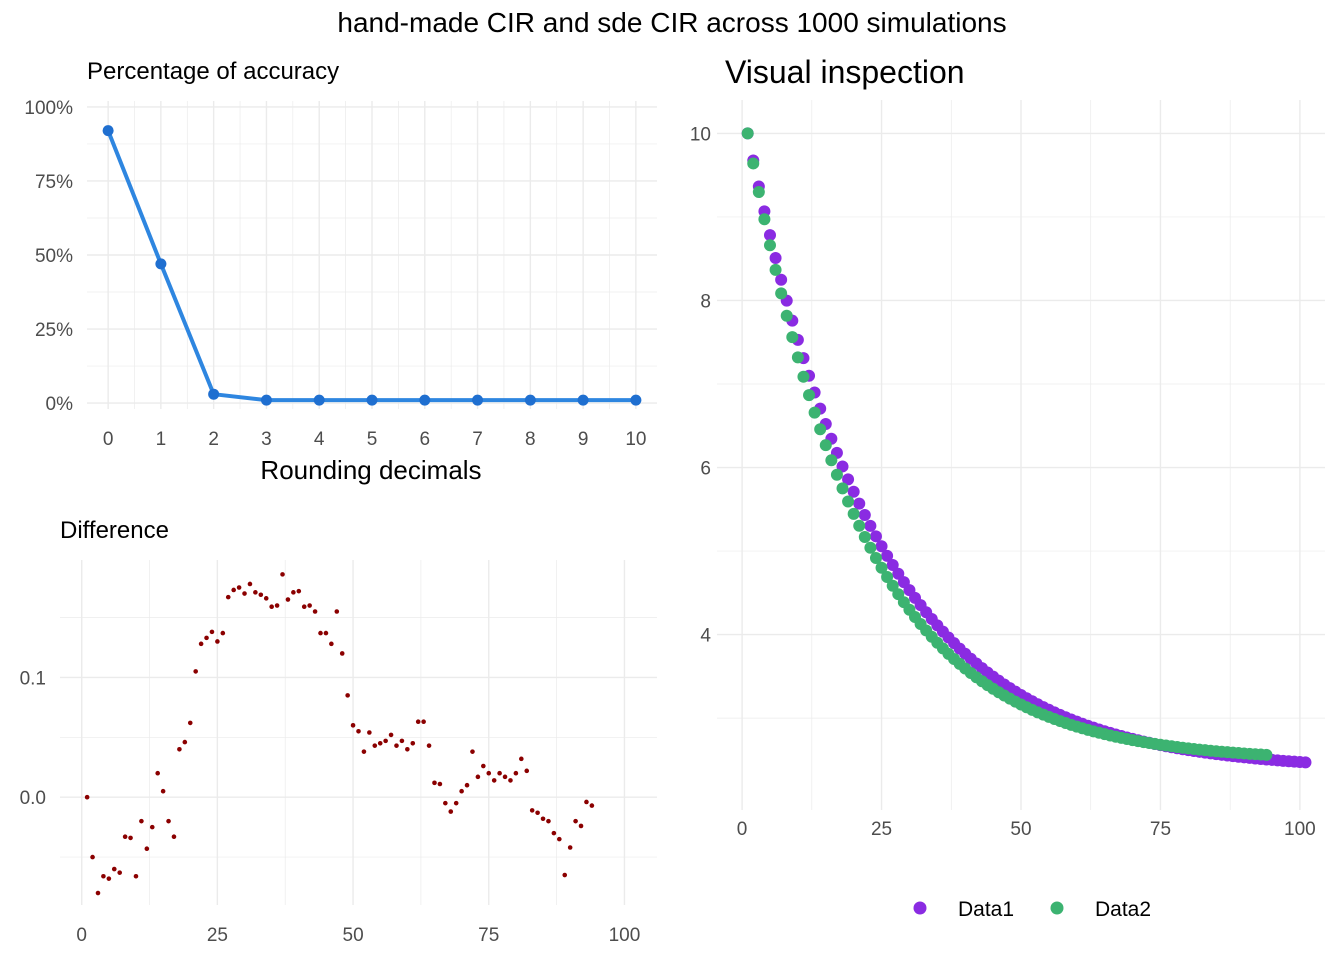  Describe the element at coordinates (986, 909) in the screenshot. I see `legend-label-data1: Data1` at that location.